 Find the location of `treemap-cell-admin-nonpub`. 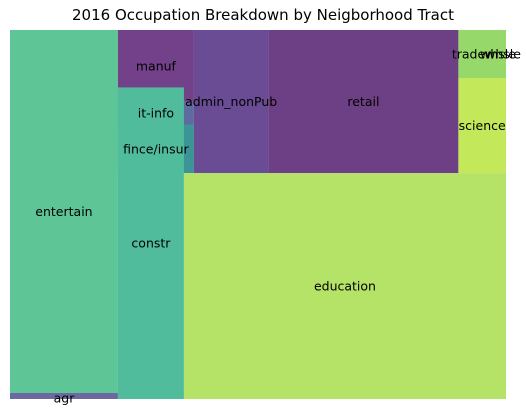

treemap-cell-admin-nonpub is located at coordinates (231, 102).